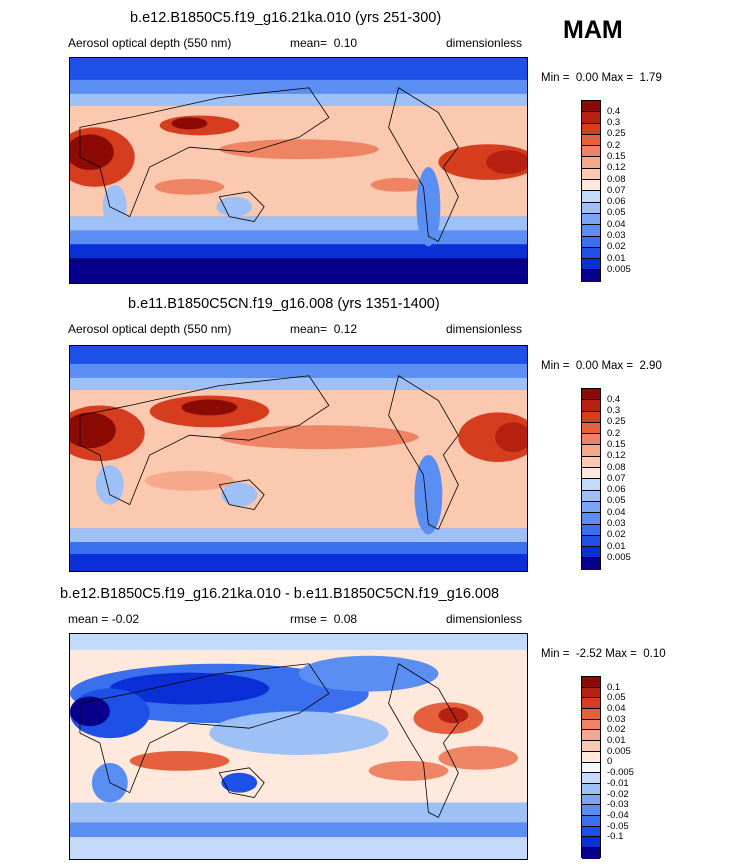 The height and width of the screenshot is (866, 733). What do you see at coordinates (616, 512) in the screenshot?
I see `panel-2-tick: 0.04` at bounding box center [616, 512].